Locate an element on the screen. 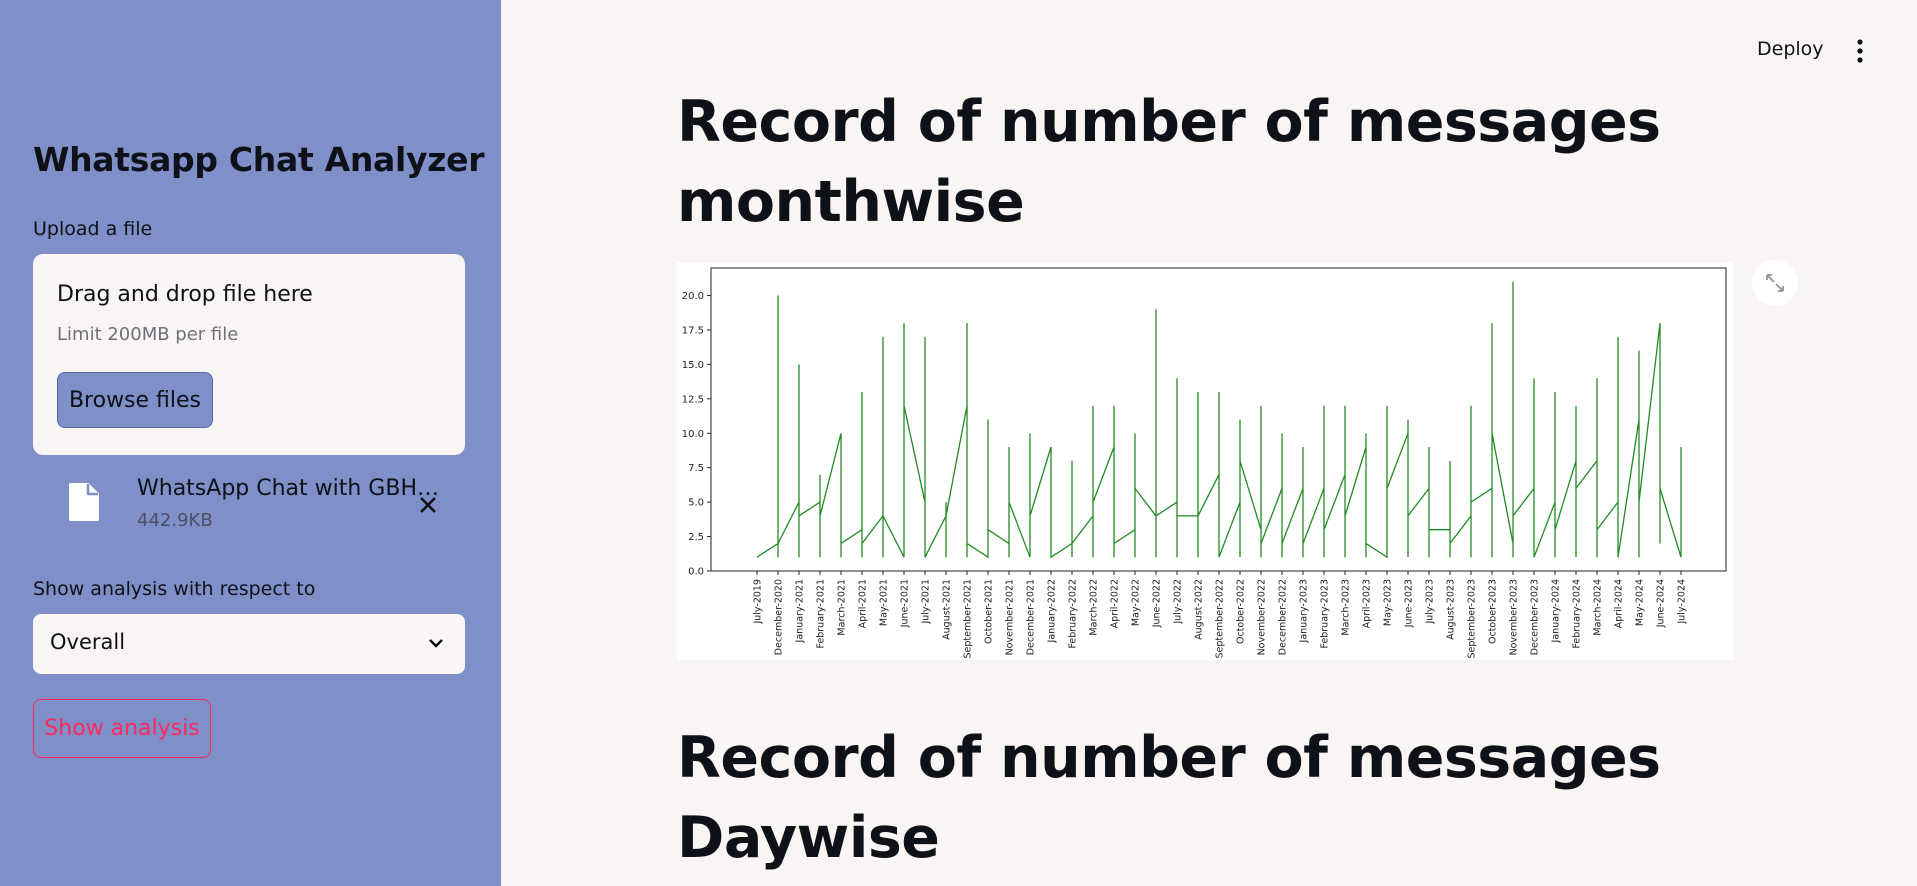  x-tick-label: February-2021 is located at coordinates (821, 614).